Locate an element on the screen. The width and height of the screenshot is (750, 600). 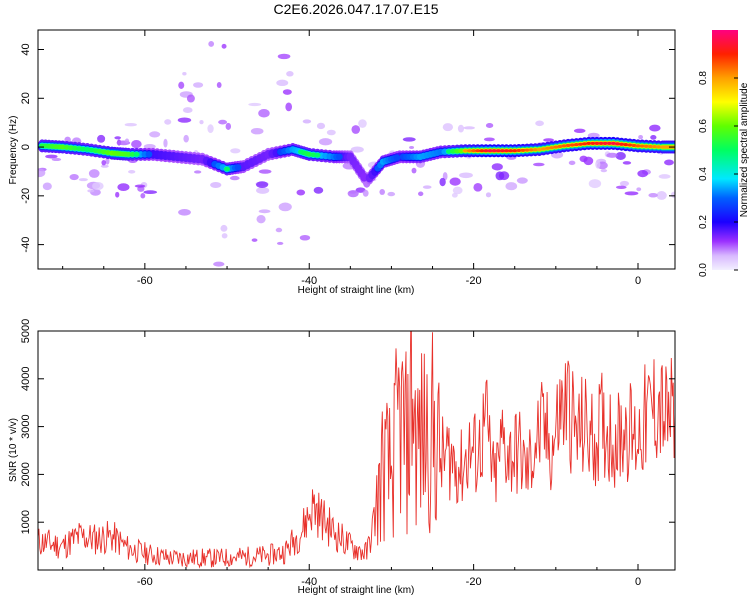
snr-x-tick-label: -60 is located at coordinates (145, 582).